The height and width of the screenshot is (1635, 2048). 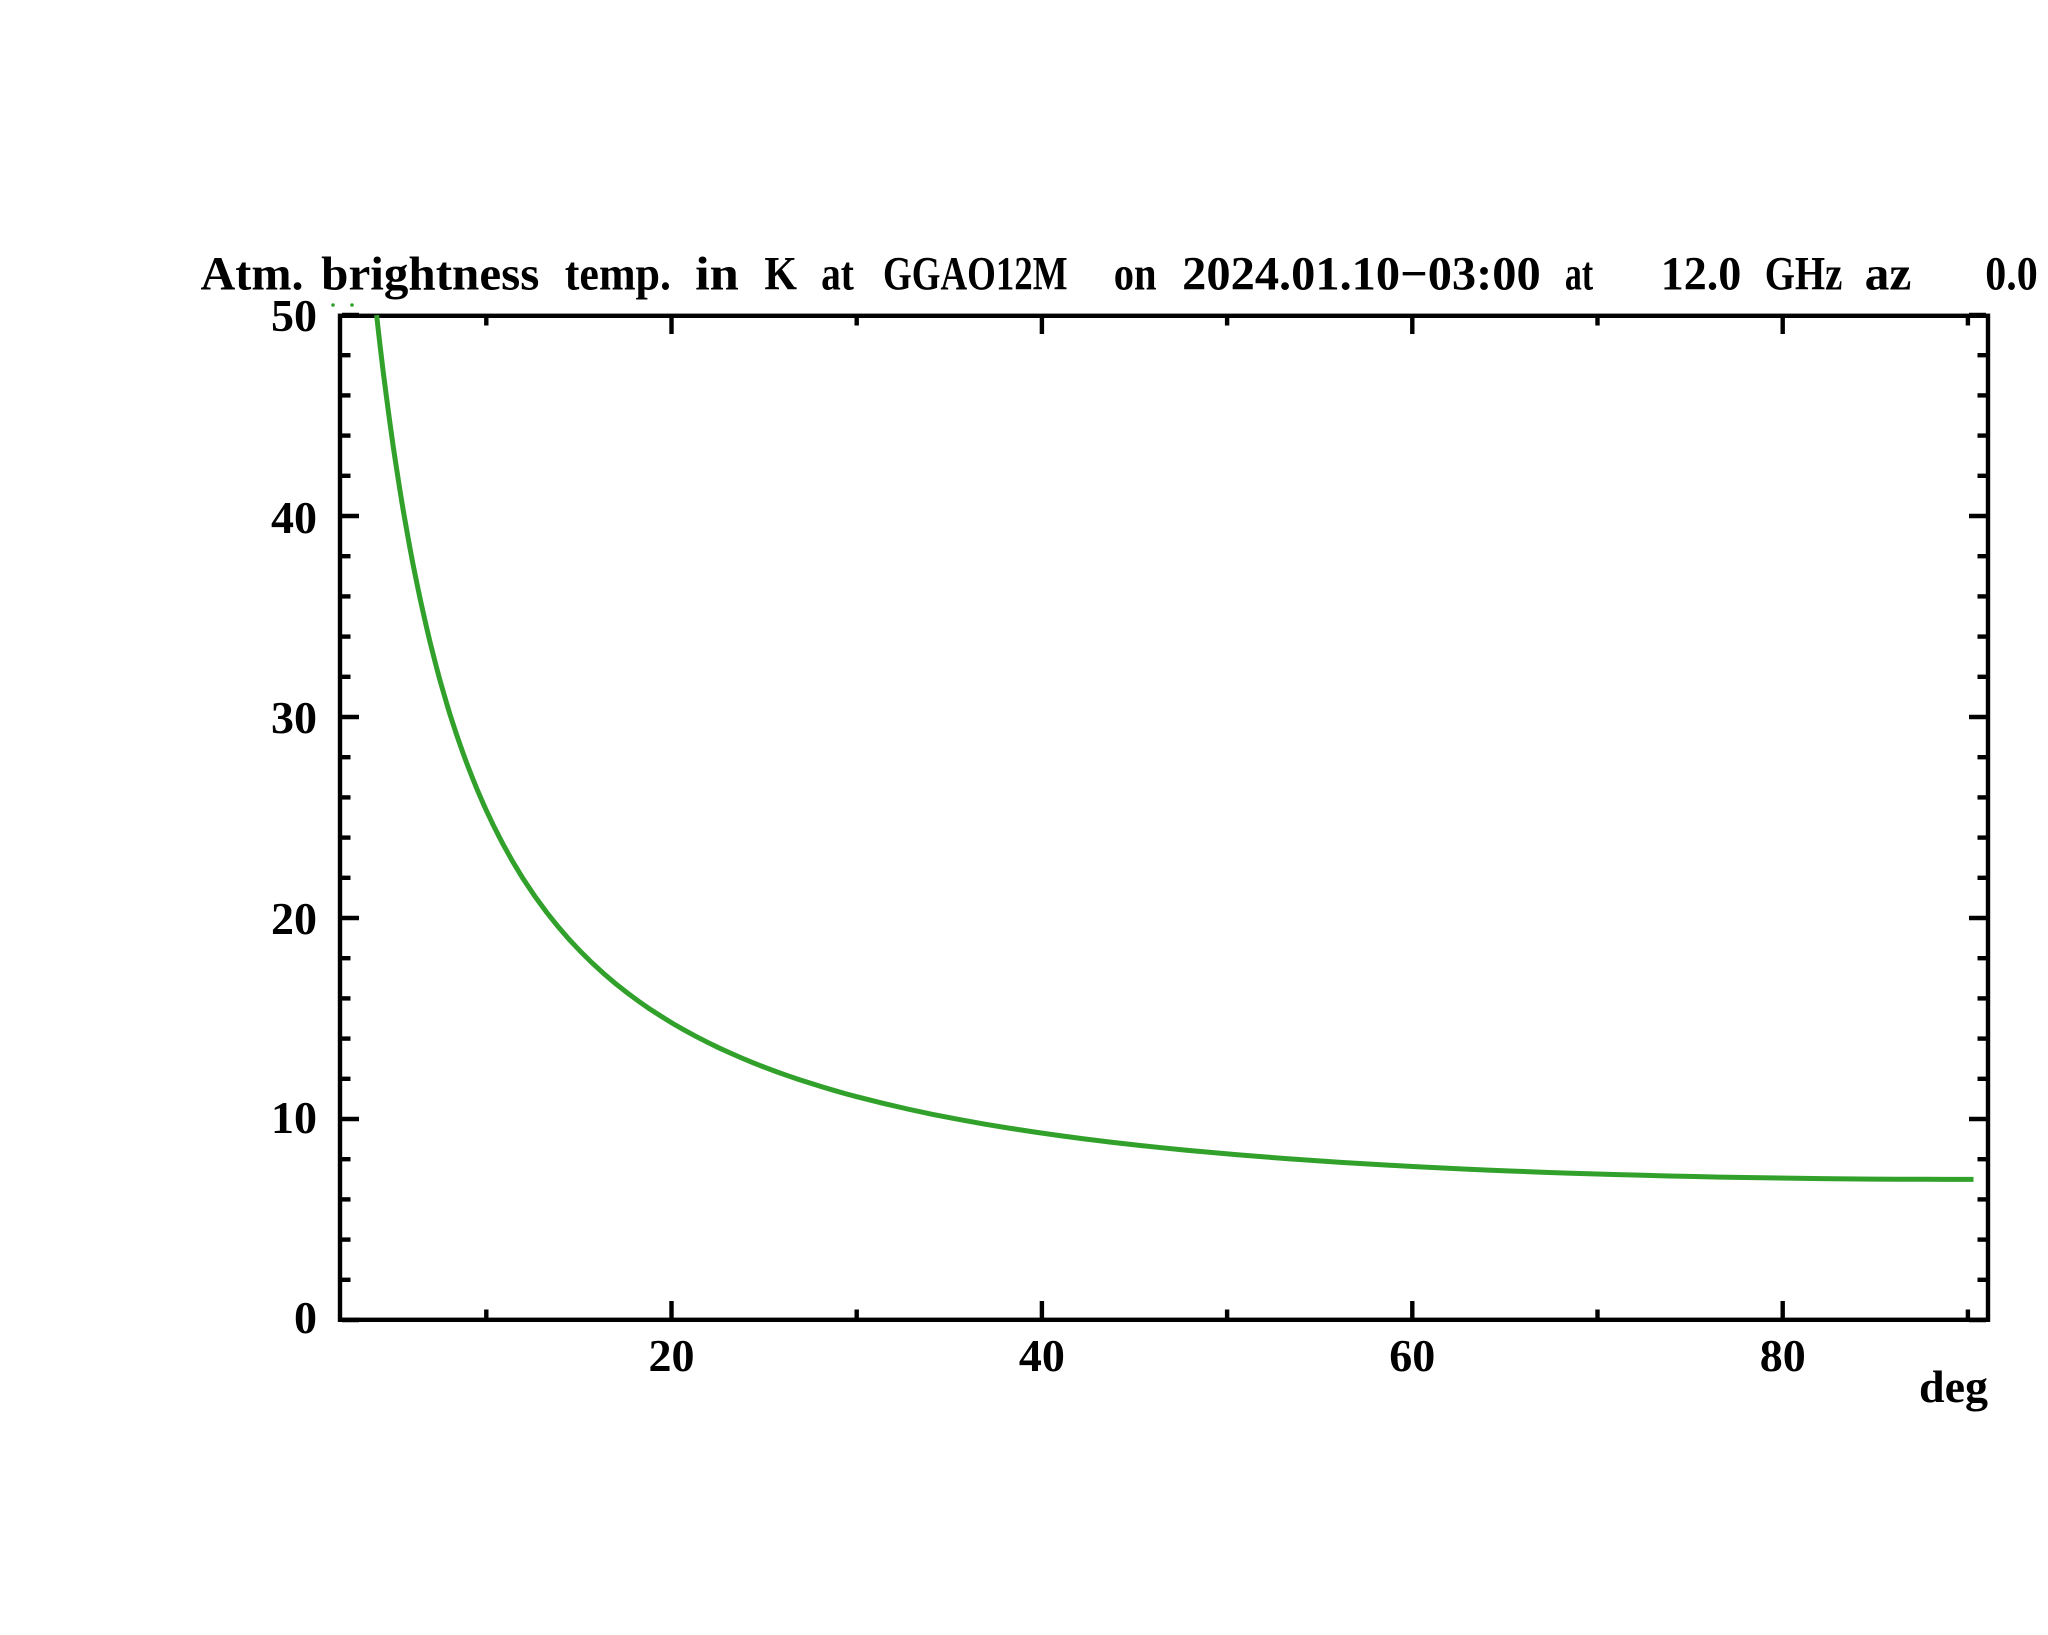 What do you see at coordinates (294, 1117) in the screenshot?
I see `svg-text: 10` at bounding box center [294, 1117].